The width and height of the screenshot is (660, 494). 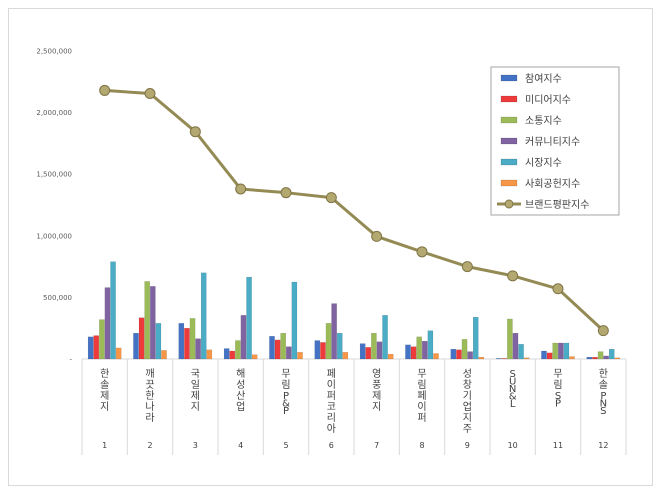 What do you see at coordinates (603, 445) in the screenshot?
I see `rank-label-12: 12` at bounding box center [603, 445].